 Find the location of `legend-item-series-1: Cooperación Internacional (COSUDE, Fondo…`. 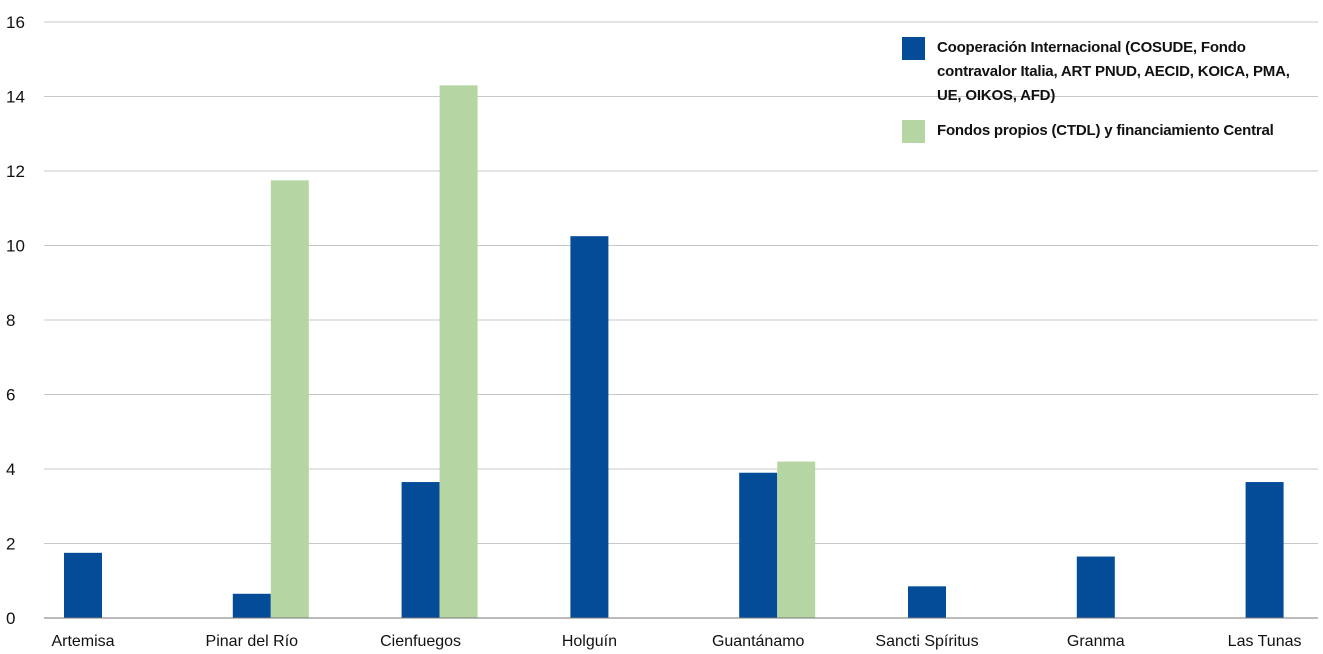

legend-item-series-1: Cooperación Internacional (COSUDE, Fondo… is located at coordinates (1109, 72).